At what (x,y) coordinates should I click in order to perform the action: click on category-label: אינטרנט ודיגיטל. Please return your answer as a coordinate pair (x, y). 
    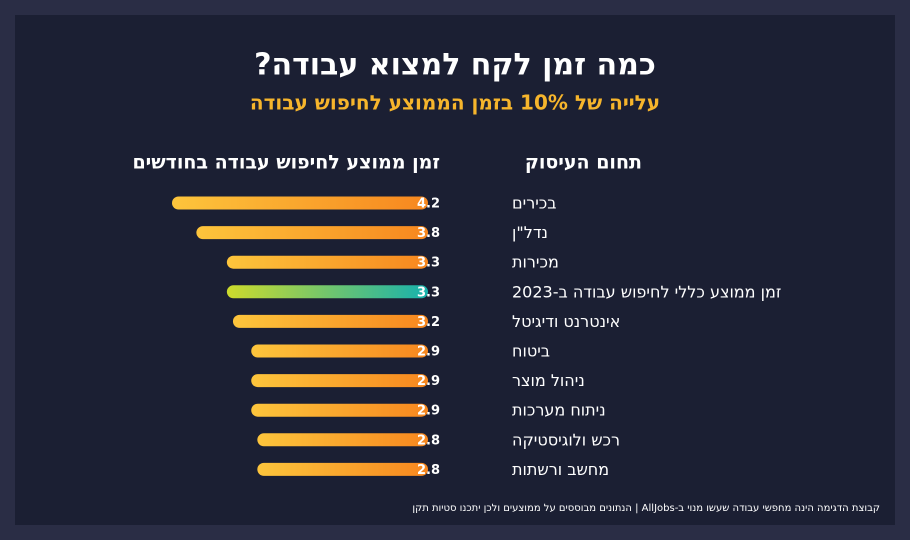
    Looking at the image, I should click on (566, 321).